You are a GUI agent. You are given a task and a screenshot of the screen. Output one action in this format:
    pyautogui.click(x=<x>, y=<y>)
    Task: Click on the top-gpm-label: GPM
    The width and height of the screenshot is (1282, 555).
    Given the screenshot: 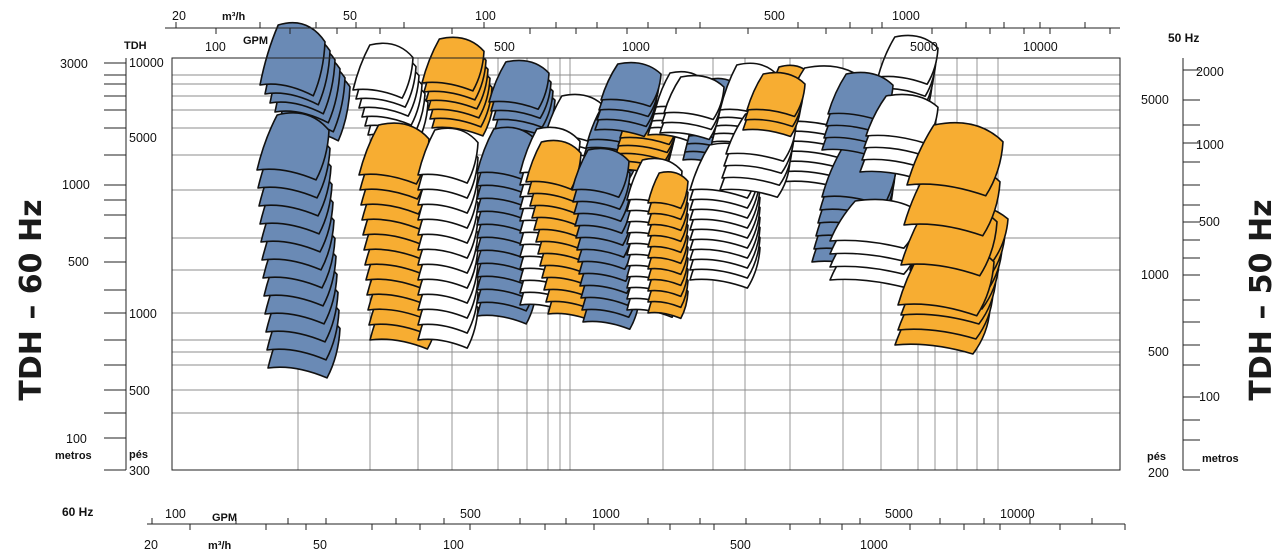 What is the action you would take?
    pyautogui.click(x=255, y=41)
    